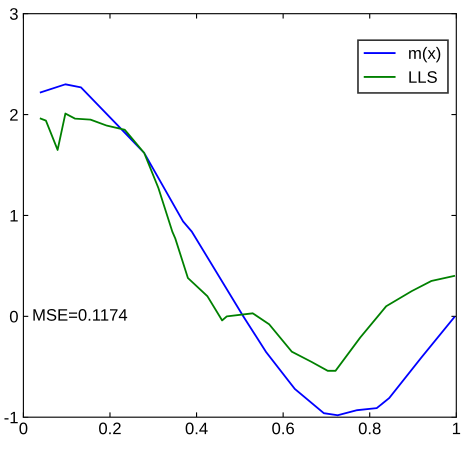  What do you see at coordinates (110, 428) in the screenshot?
I see `x-tick-label: 0.2` at bounding box center [110, 428].